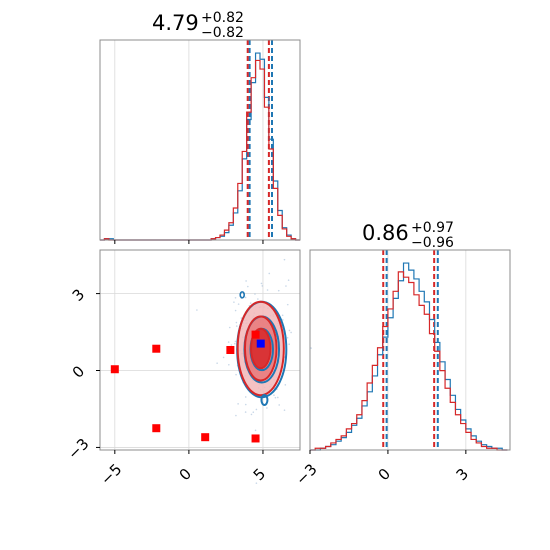  Describe the element at coordinates (78, 449) in the screenshot. I see `scatter-y-tick-label-0: −3` at that location.